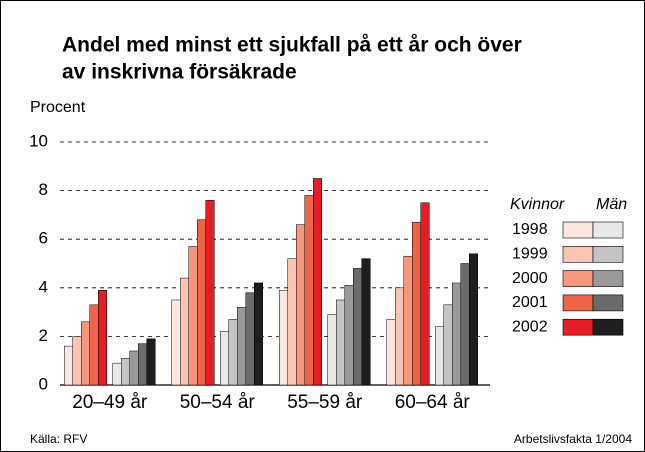 The height and width of the screenshot is (452, 645). I want to click on x-tick-label: 60–64 år, so click(433, 402).